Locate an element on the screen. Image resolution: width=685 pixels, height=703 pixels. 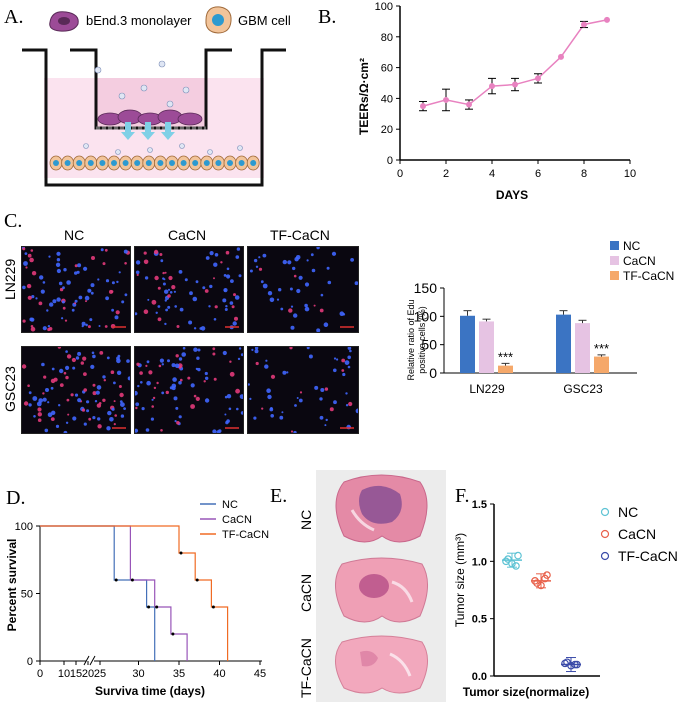
well-wall is located at coordinates (154, 117).